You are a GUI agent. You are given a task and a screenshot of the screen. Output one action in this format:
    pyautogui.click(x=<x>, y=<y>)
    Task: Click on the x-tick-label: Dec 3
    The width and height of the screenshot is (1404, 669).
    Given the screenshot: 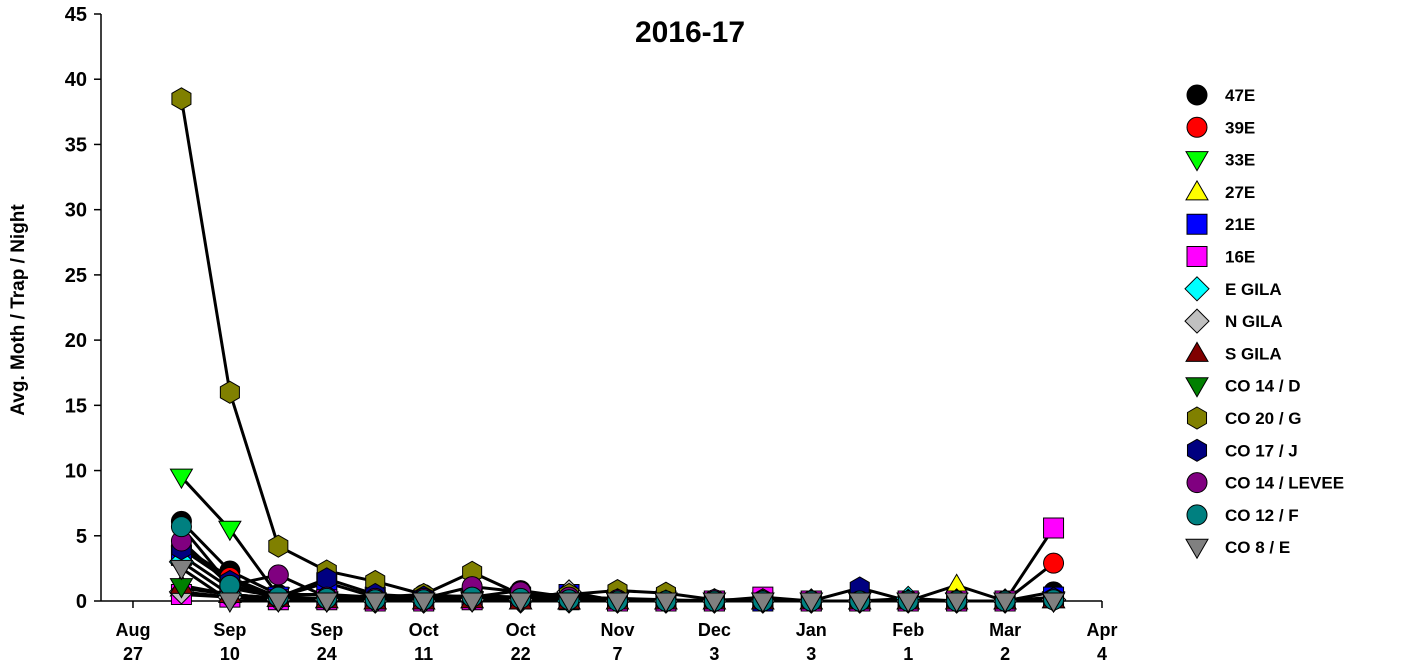 What is the action you would take?
    pyautogui.click(x=714, y=642)
    